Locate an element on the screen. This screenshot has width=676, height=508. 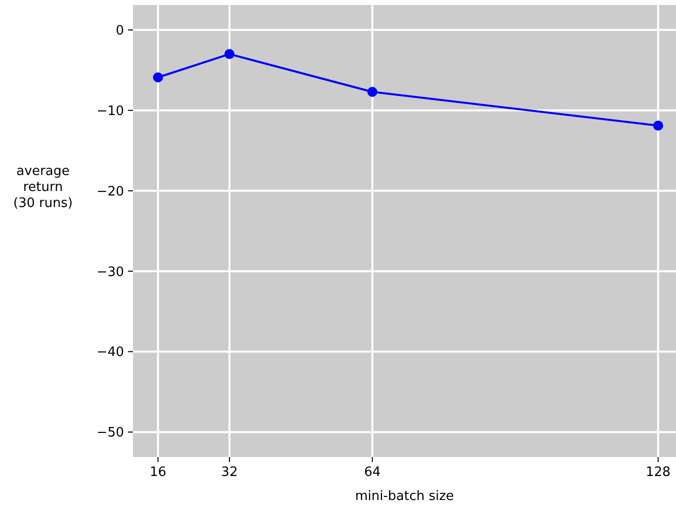
x-tick-label: 128 is located at coordinates (658, 472).